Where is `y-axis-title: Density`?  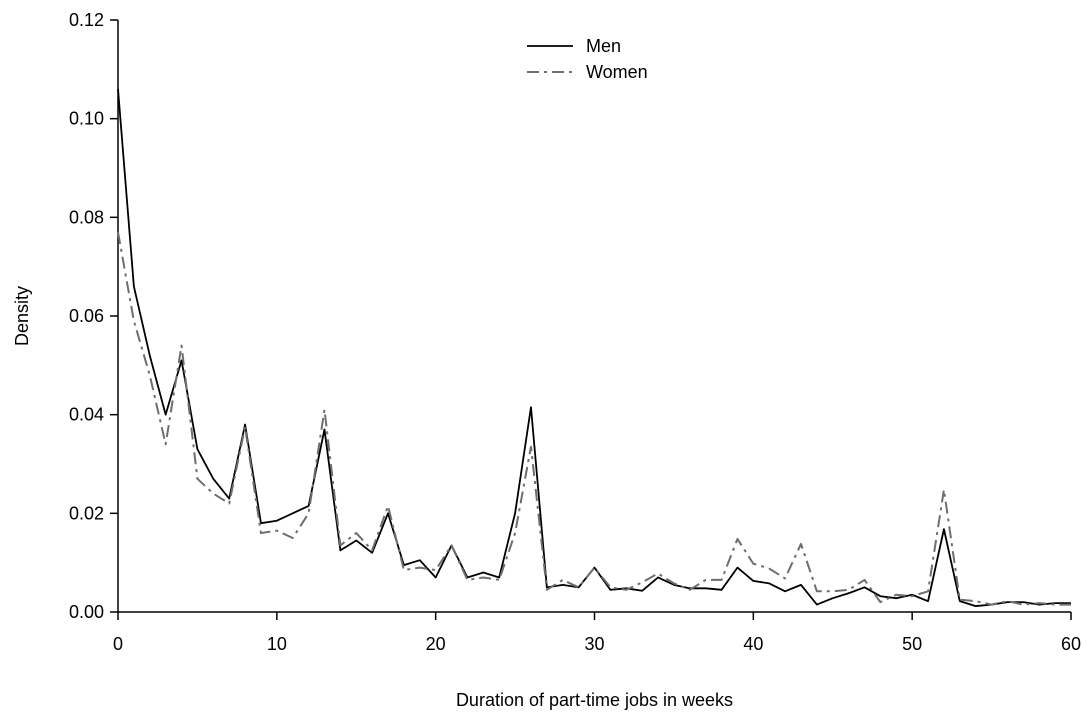 y-axis-title: Density is located at coordinates (22, 316).